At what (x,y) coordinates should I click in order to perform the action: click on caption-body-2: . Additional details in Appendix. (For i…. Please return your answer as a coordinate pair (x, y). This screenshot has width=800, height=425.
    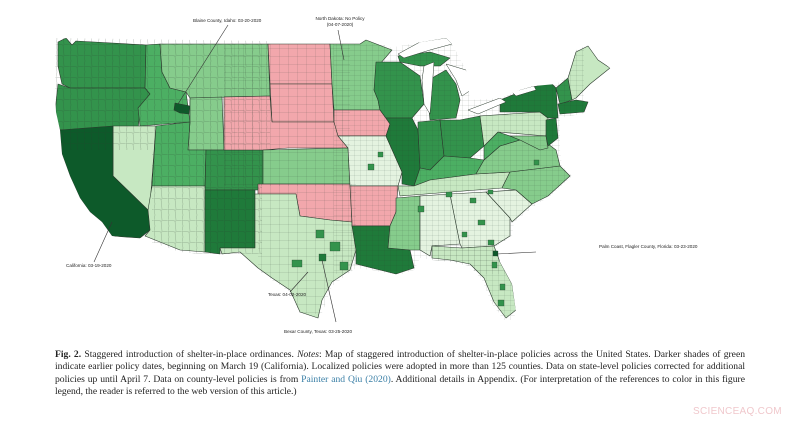
    Looking at the image, I should click on (400, 385).